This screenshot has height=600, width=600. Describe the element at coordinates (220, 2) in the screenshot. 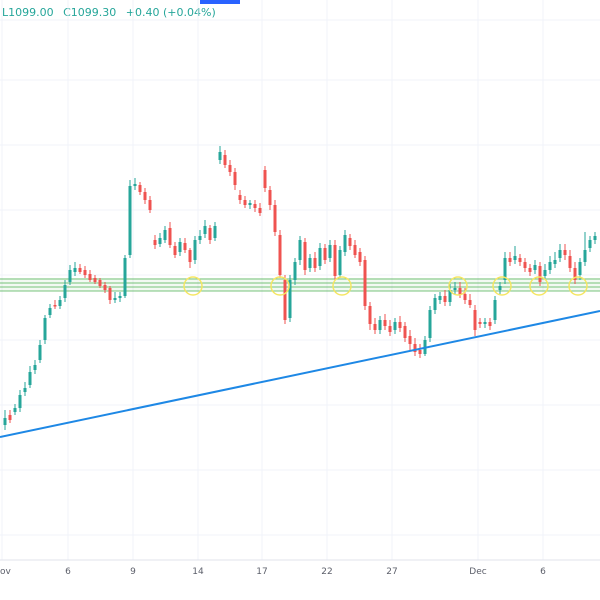

I see `top-tab-indicator` at that location.